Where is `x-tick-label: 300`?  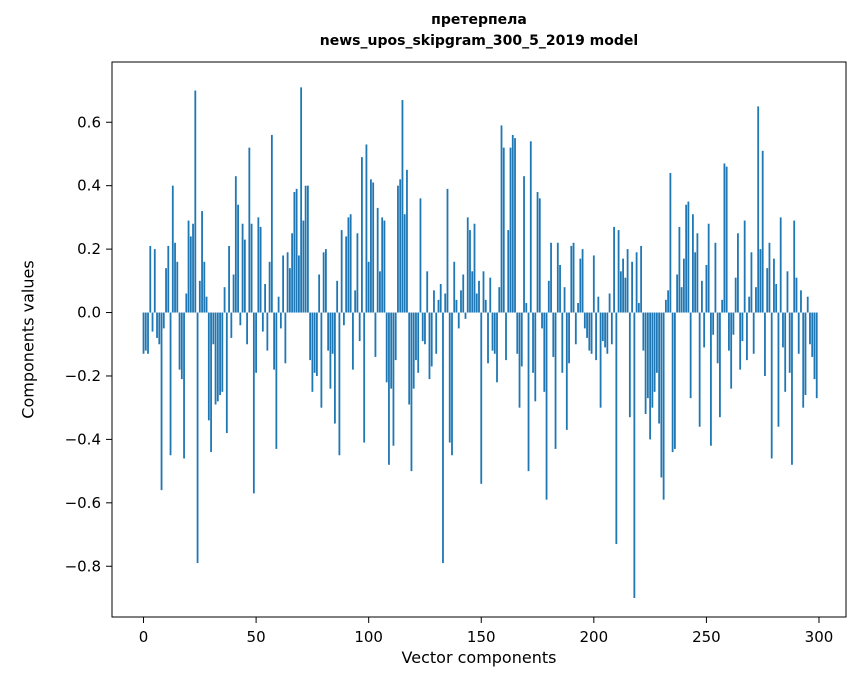 x-tick-label: 300 is located at coordinates (819, 637).